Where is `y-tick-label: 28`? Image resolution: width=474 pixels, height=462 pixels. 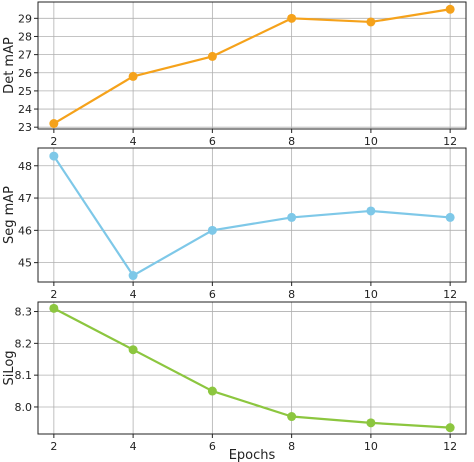
y-tick-label: 28 is located at coordinates (25, 36).